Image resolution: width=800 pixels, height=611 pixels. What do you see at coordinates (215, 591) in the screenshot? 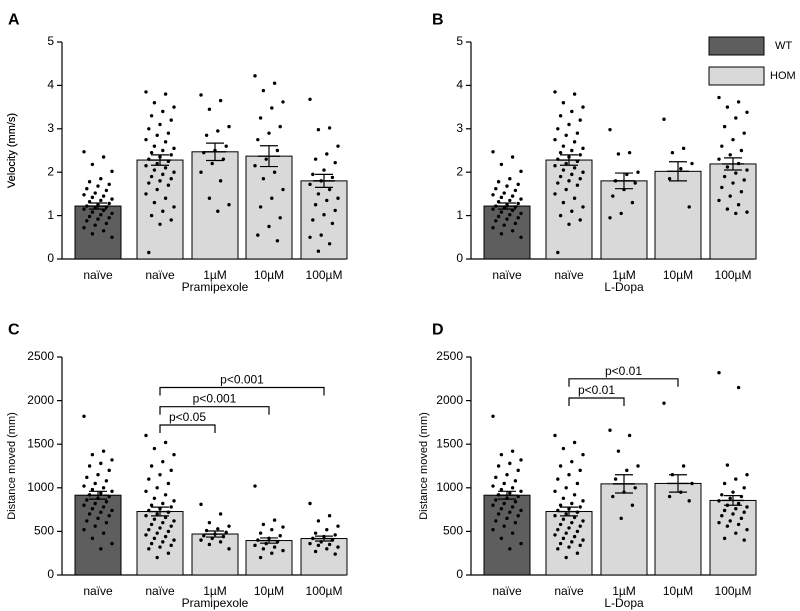
I see `x-tick-label: 1µM` at bounding box center [215, 591].